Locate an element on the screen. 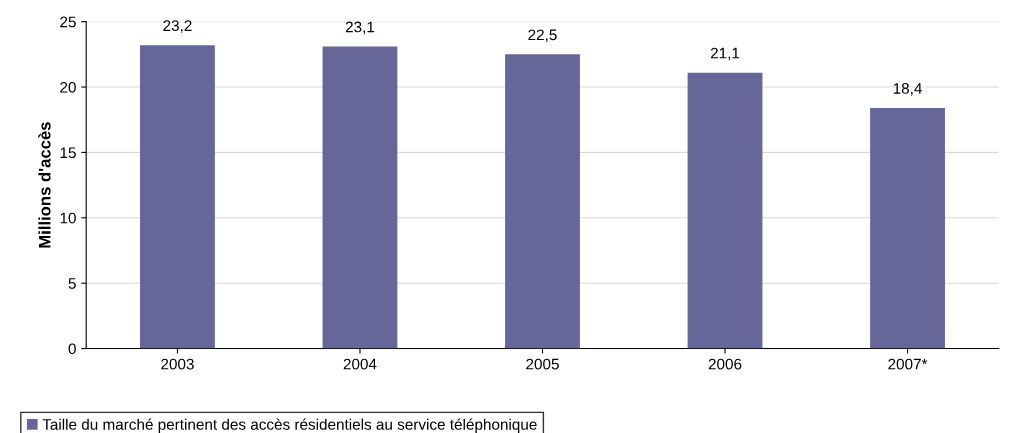 This screenshot has height=433, width=1014. y-tick-label: 20 is located at coordinates (68, 87).